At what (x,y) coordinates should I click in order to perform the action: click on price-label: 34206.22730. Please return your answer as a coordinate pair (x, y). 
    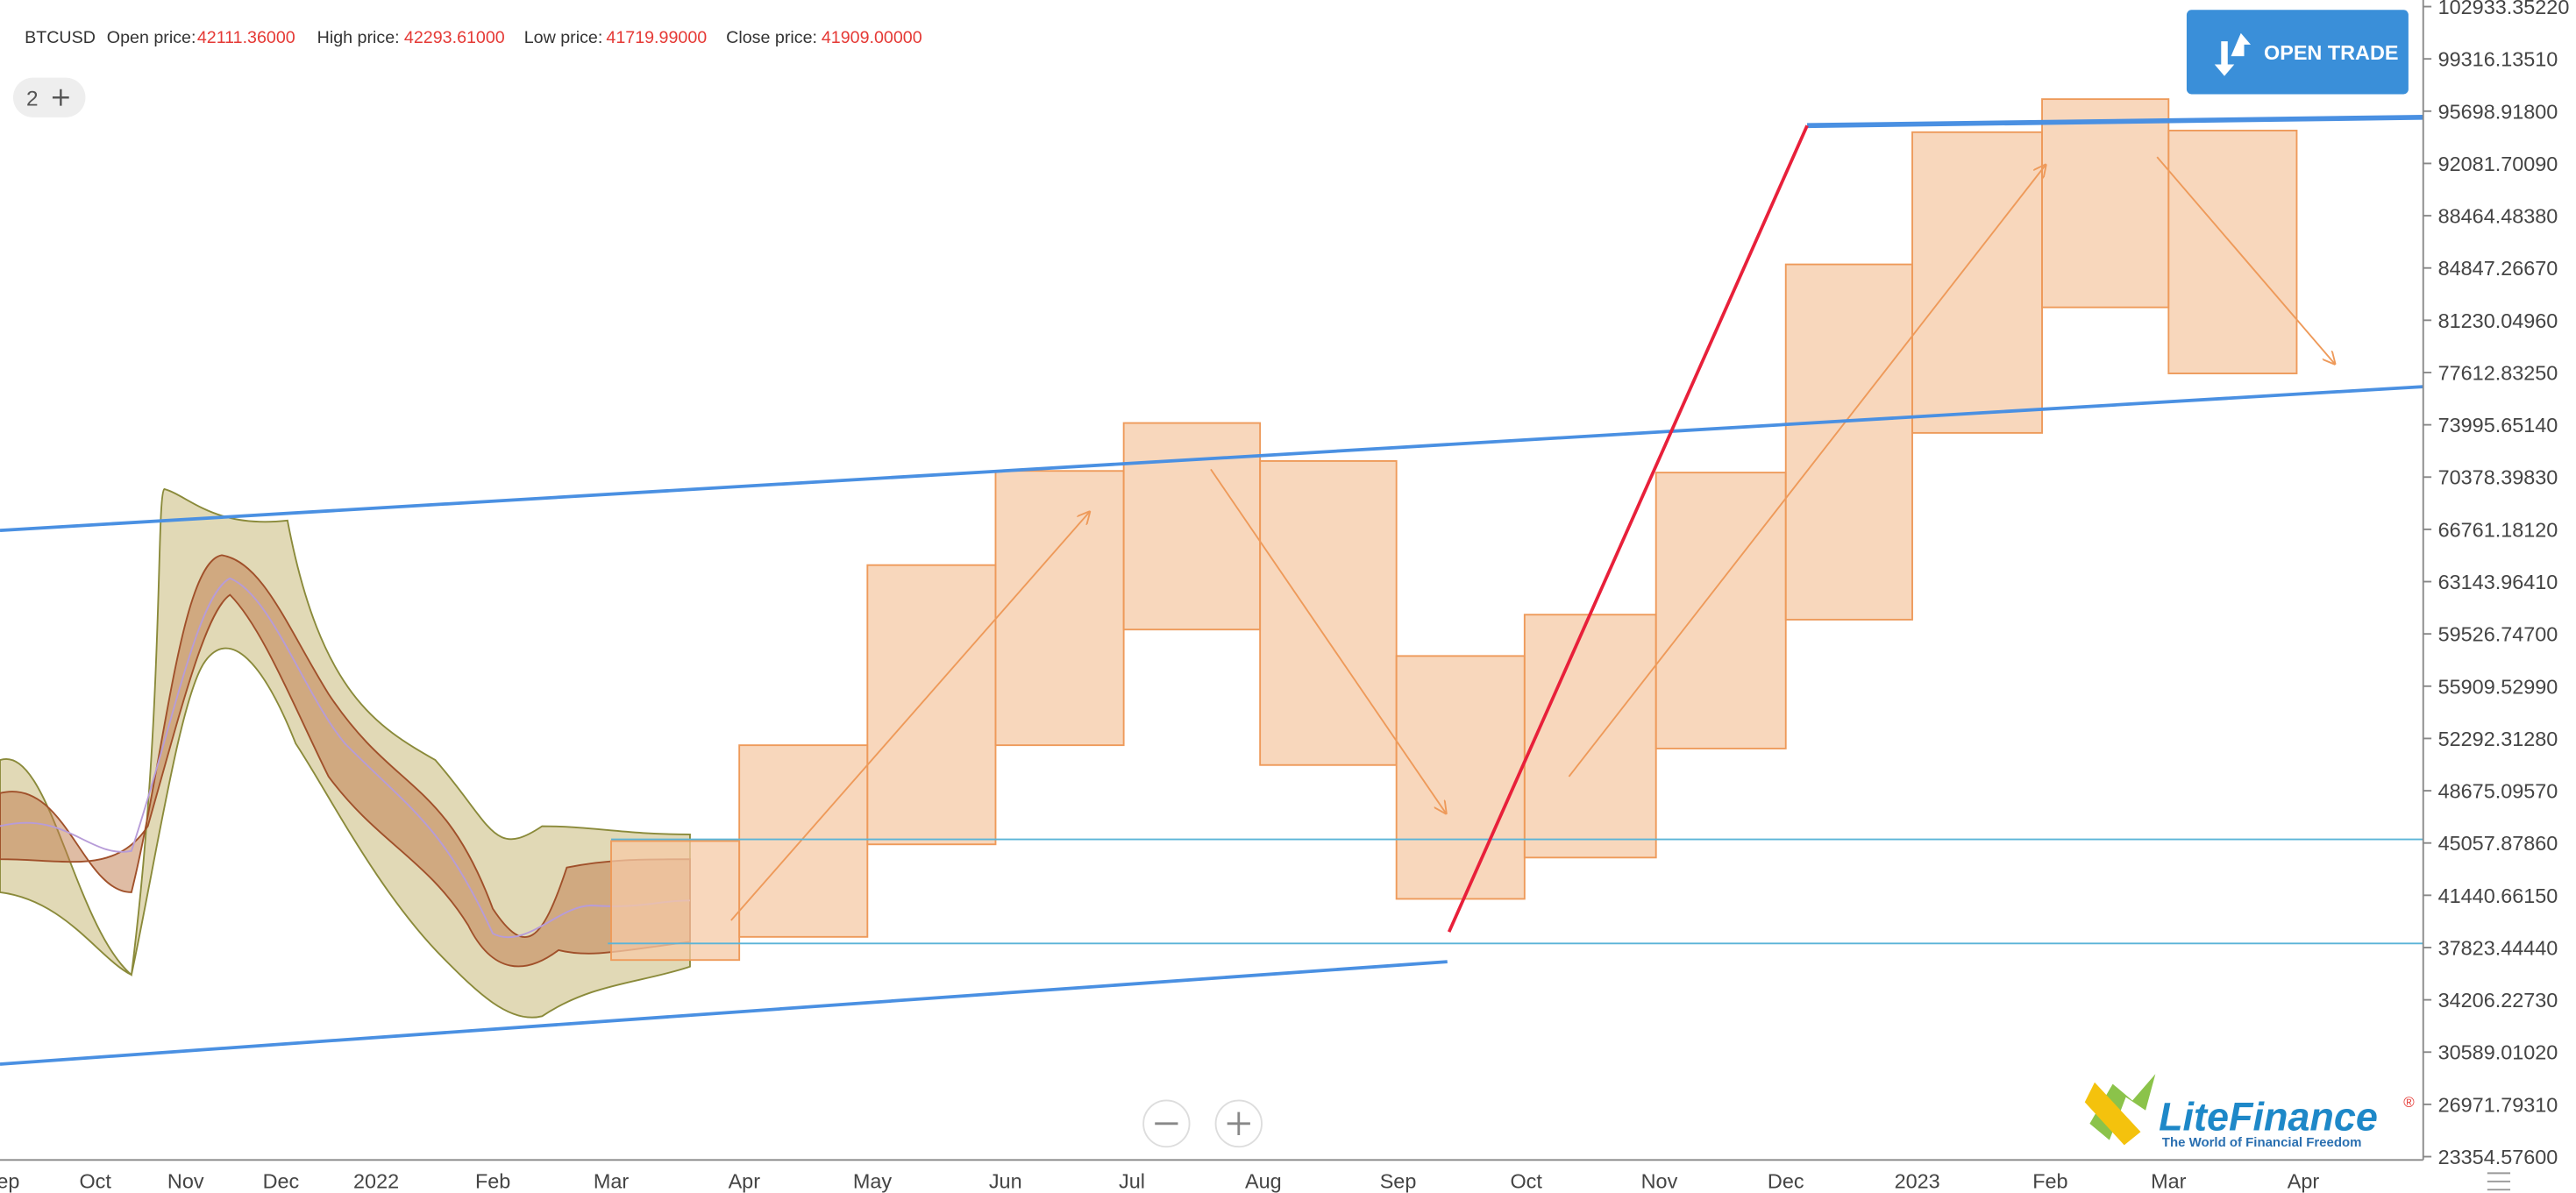
    Looking at the image, I should click on (2498, 1000).